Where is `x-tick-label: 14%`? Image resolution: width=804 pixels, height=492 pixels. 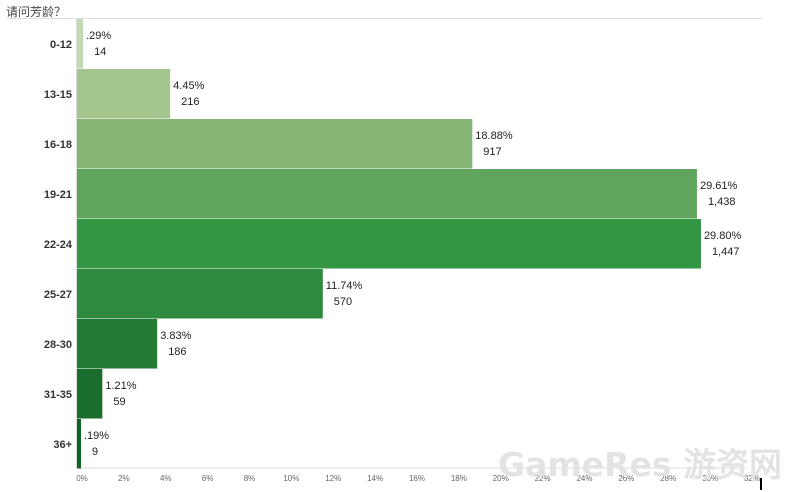 x-tick-label: 14% is located at coordinates (375, 478).